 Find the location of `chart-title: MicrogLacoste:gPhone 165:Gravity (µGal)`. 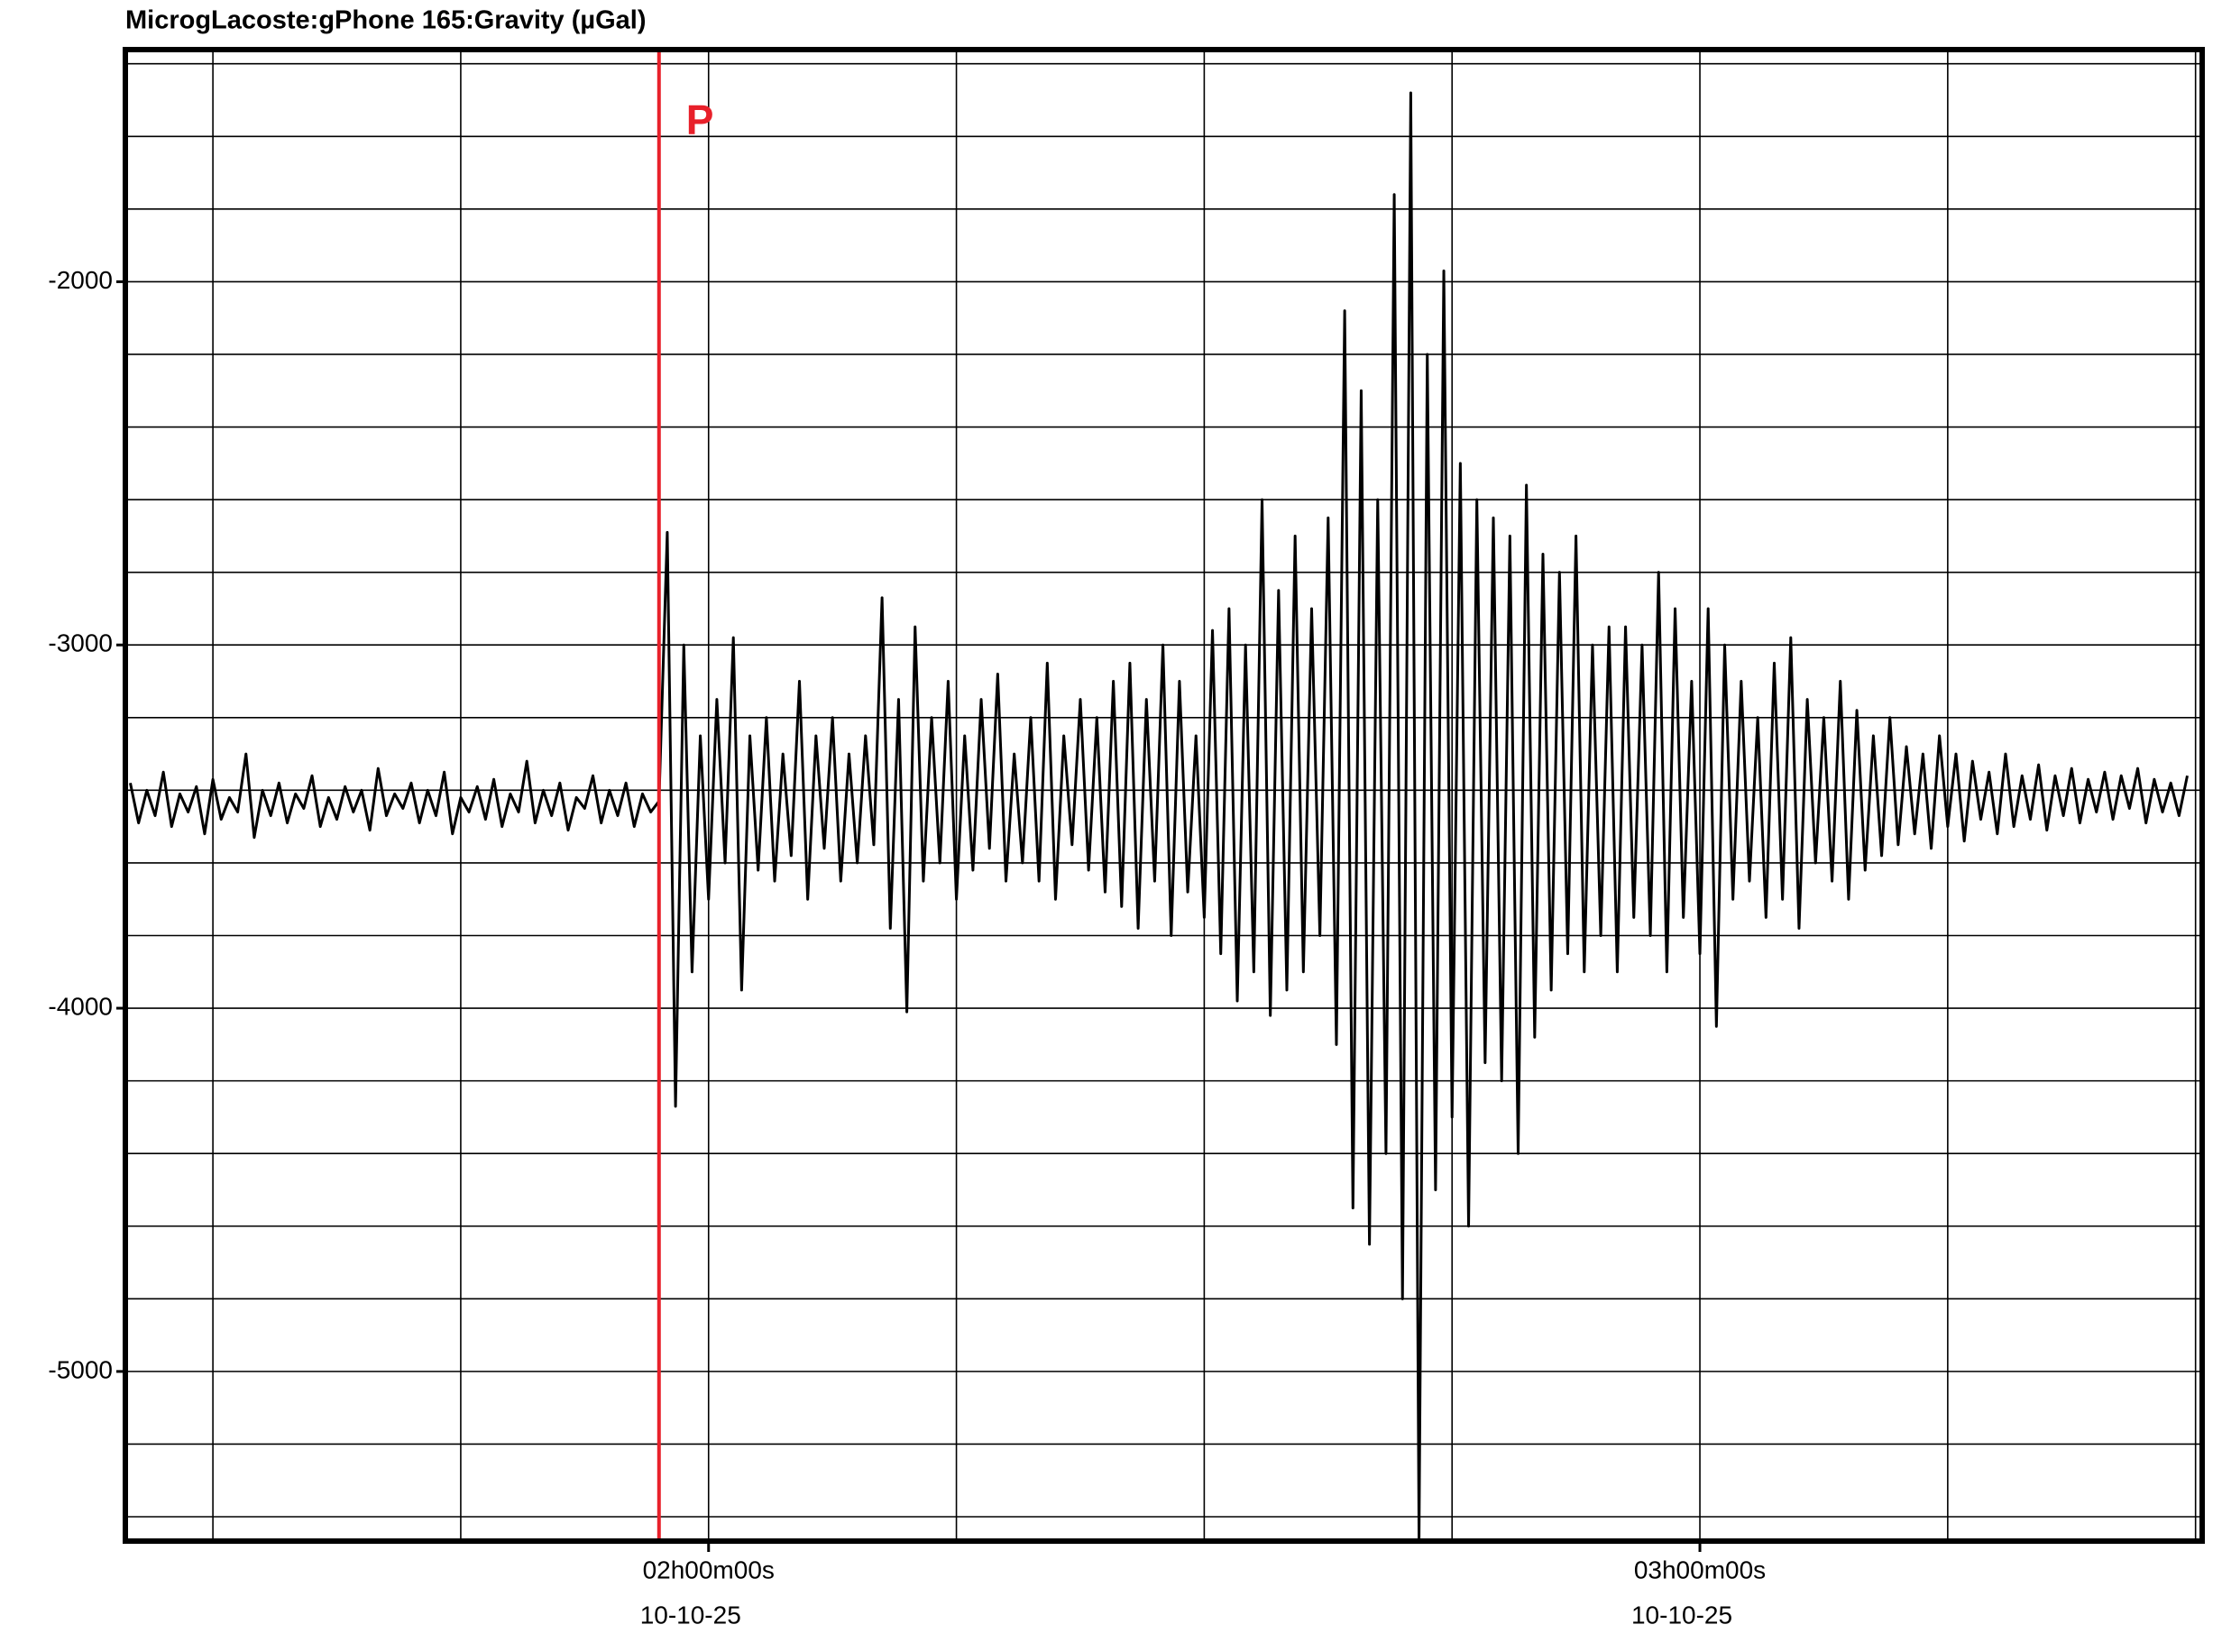

chart-title: MicrogLacoste:gPhone 165:Gravity (µGal) is located at coordinates (386, 20).